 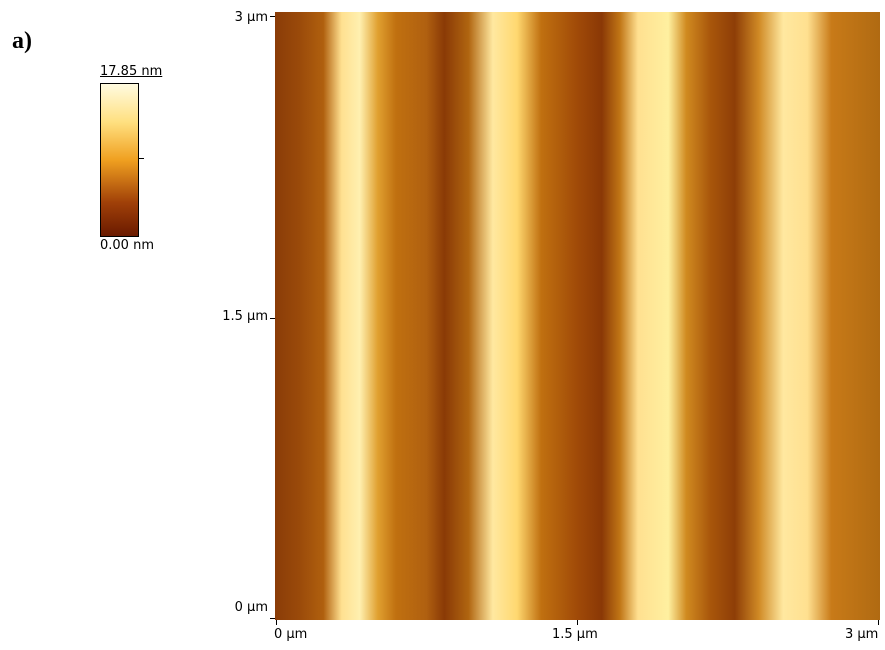 I want to click on y-tick-label: 1.5 µm, so click(x=245, y=316).